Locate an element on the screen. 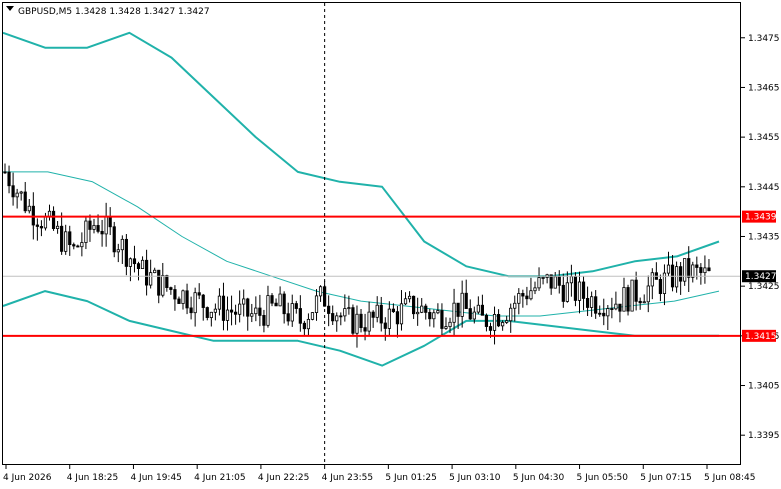 The height and width of the screenshot is (489, 781). level-price-tag: 1.3439 is located at coordinates (759, 216).